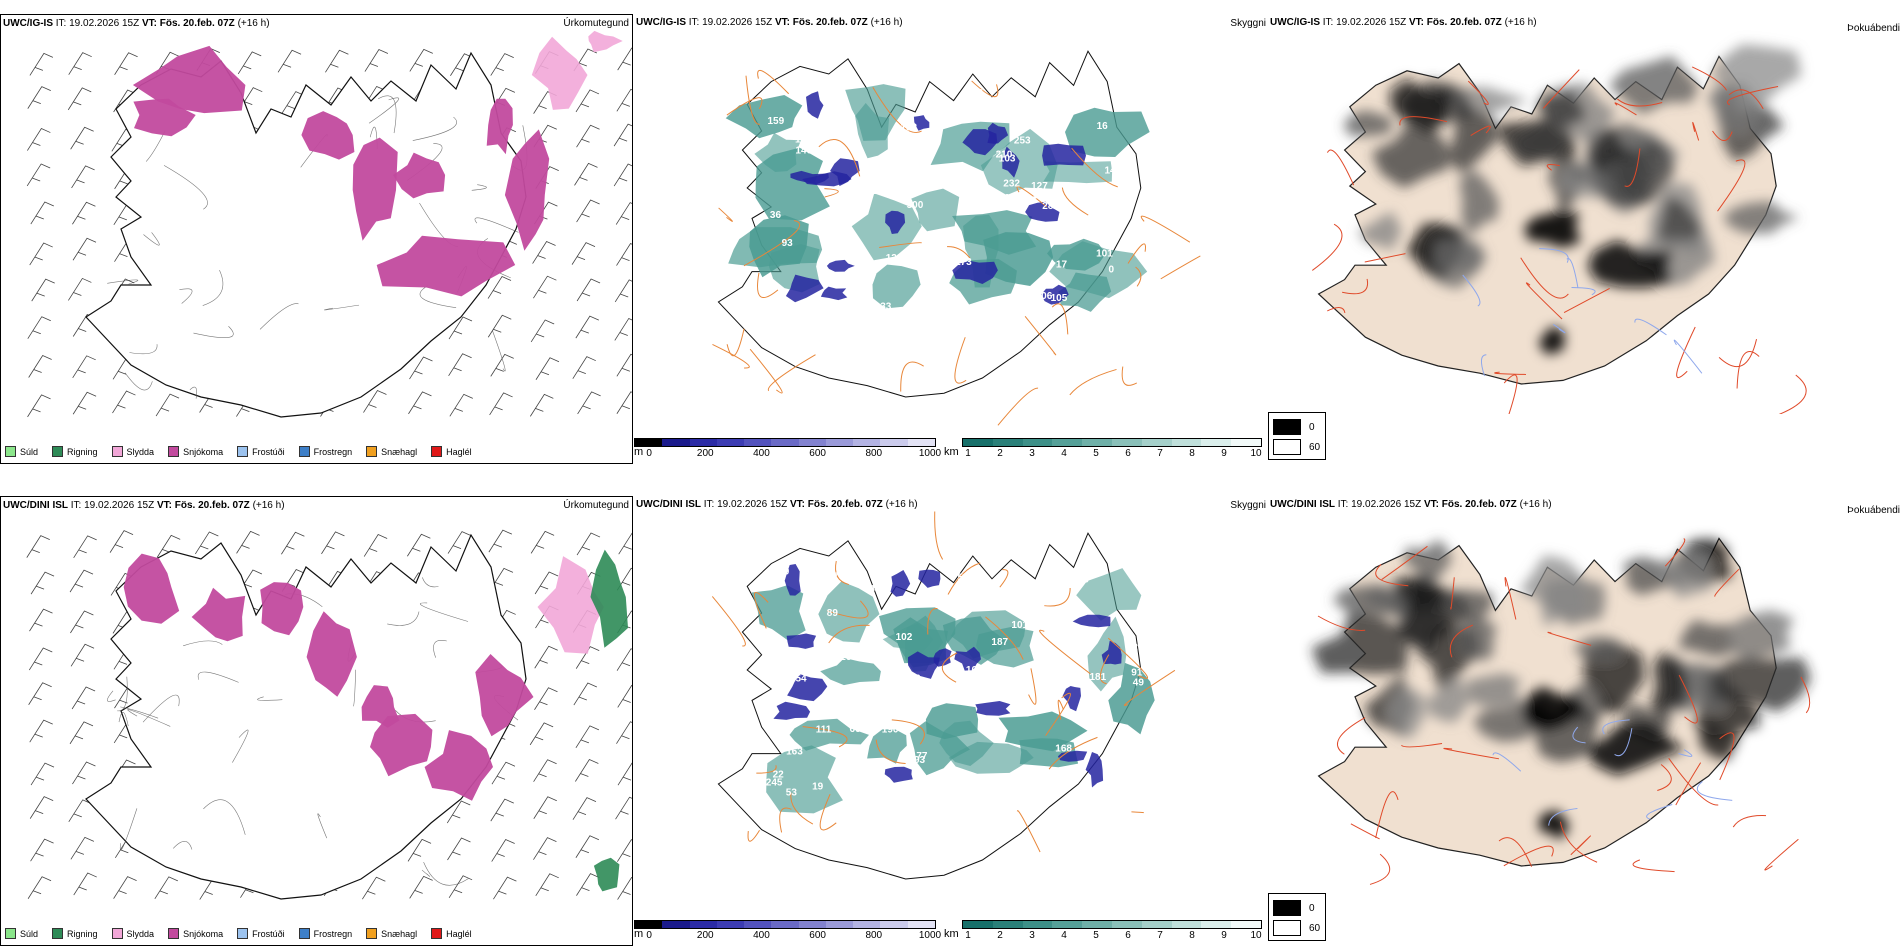 The width and height of the screenshot is (1900, 950). What do you see at coordinates (1044, 296) in the screenshot?
I see `cloud-base-label: 206` at bounding box center [1044, 296].